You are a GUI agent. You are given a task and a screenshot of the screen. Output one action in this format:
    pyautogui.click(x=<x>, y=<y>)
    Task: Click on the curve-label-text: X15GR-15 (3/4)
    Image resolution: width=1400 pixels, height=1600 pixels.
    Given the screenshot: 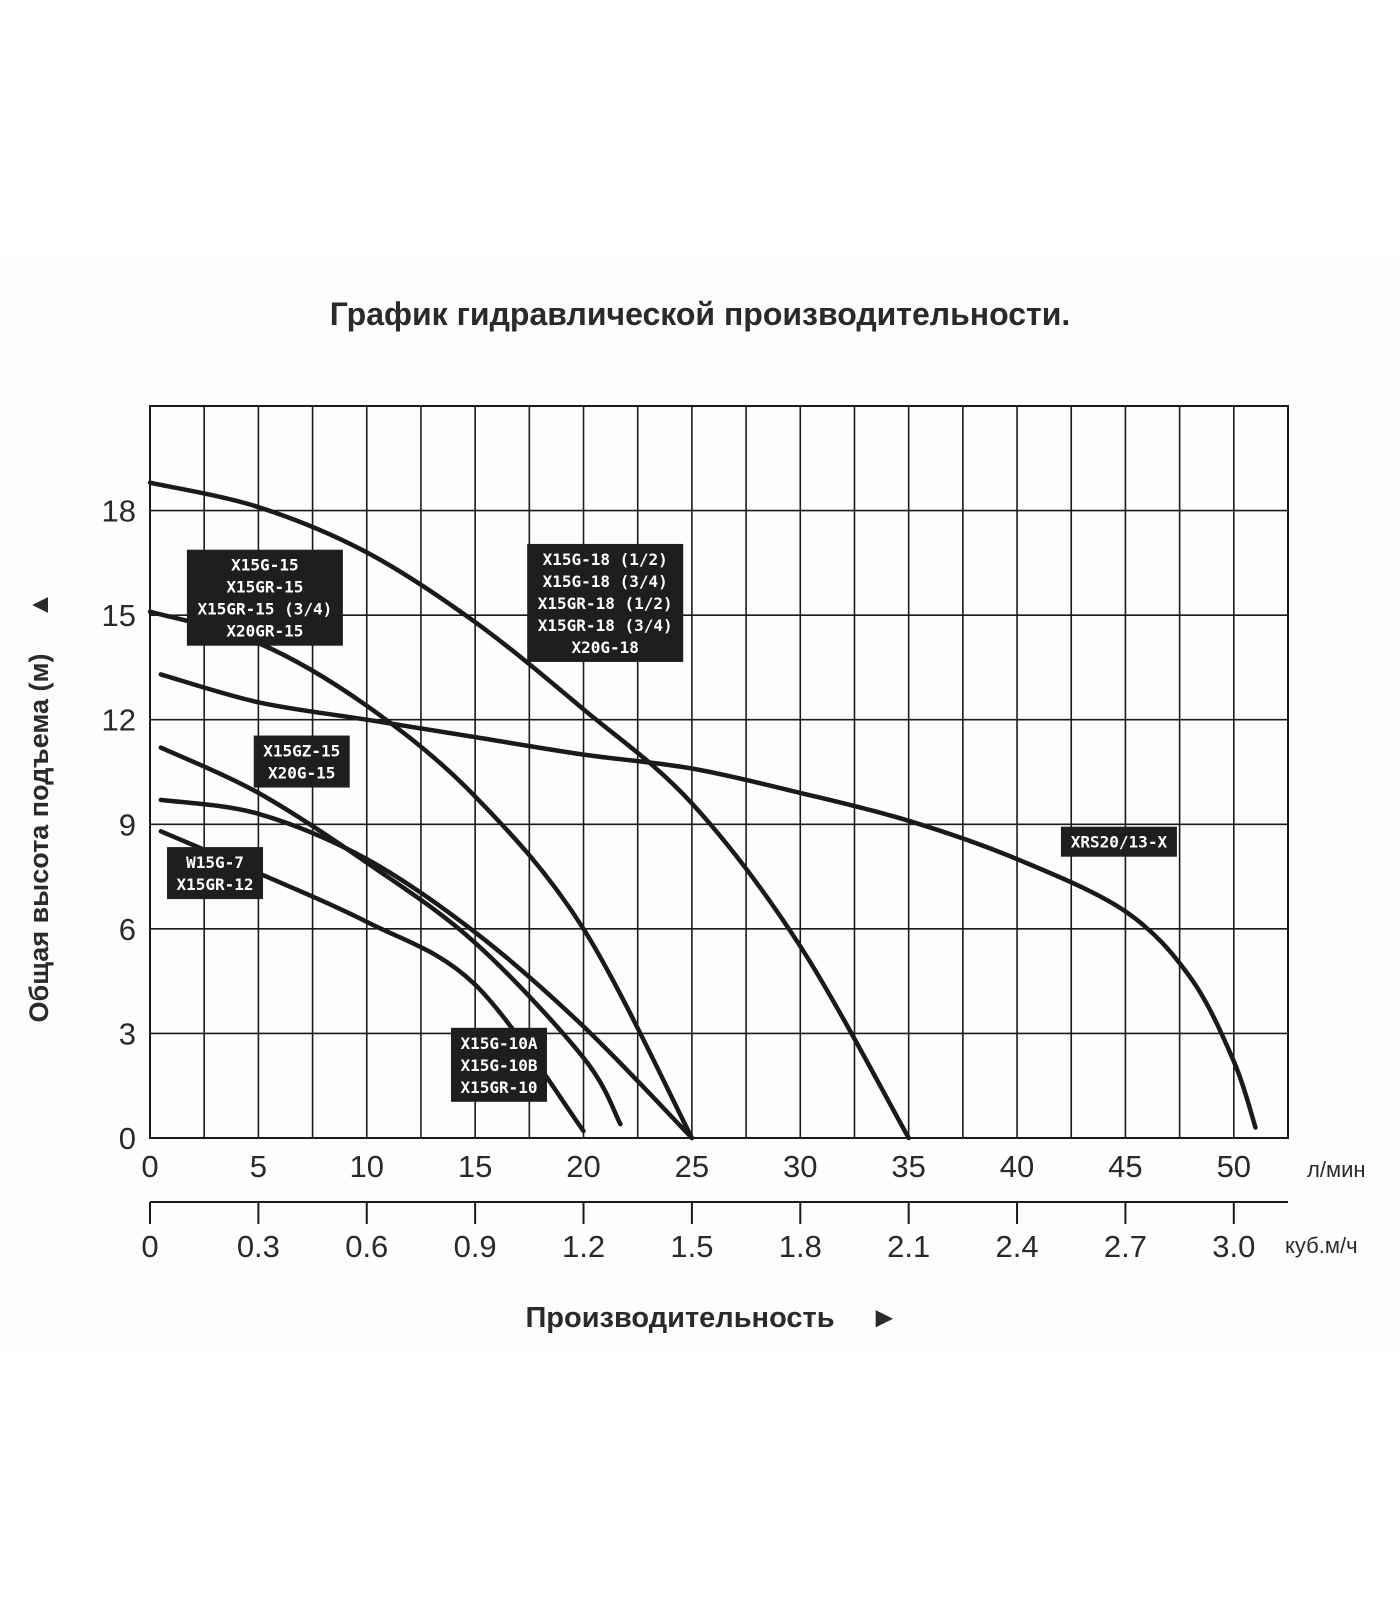 What is the action you would take?
    pyautogui.click(x=264, y=609)
    